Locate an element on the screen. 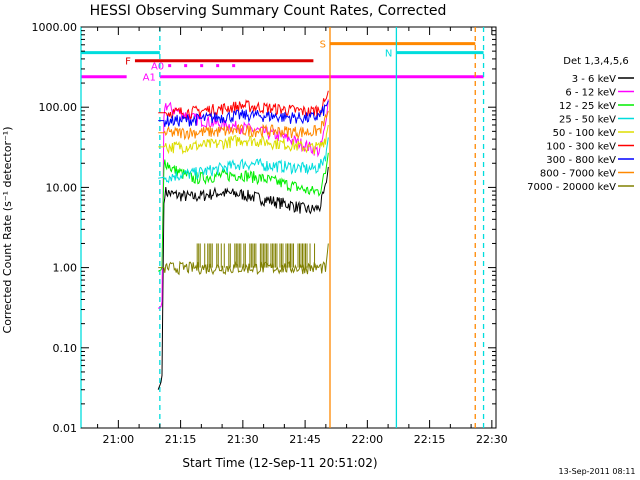  legend-label: 800 - 7000 keV is located at coordinates (578, 174).